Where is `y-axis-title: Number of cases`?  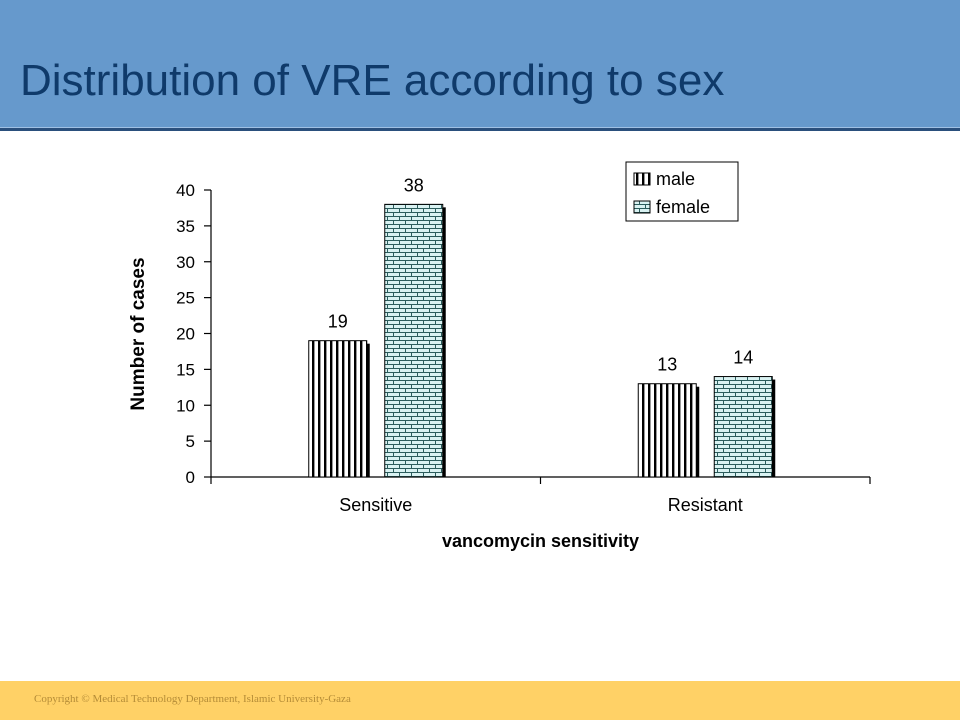
y-axis-title: Number of cases is located at coordinates (138, 333).